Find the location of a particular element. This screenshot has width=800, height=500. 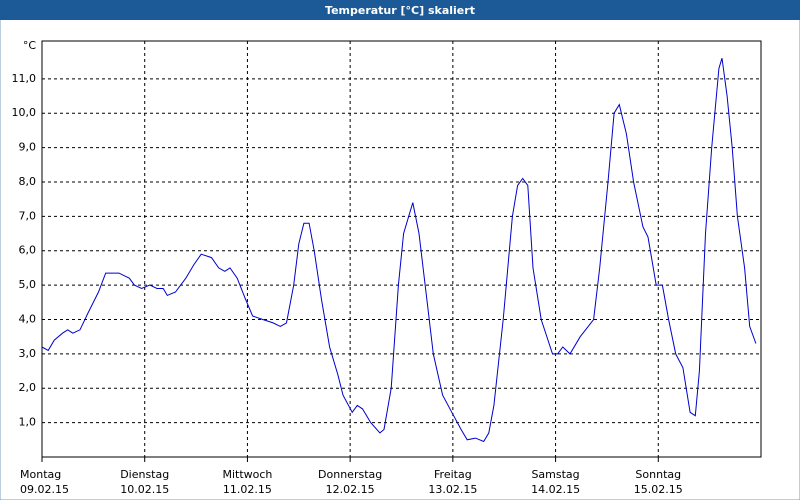

y-tick-label: 4,0 is located at coordinates (28, 318).